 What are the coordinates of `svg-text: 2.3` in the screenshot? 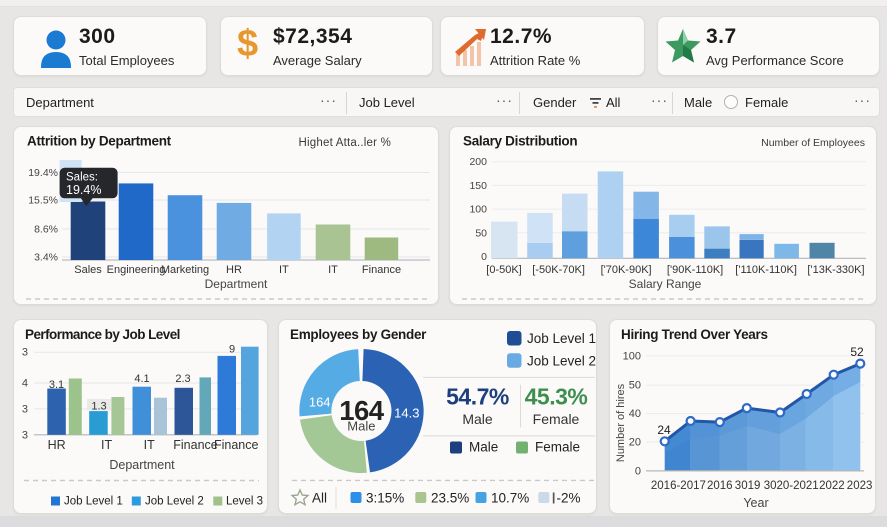 It's located at (182, 379).